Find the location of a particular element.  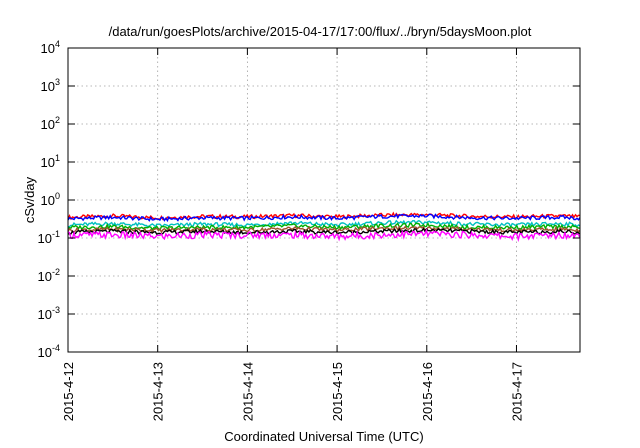

series-layer is located at coordinates (324, 227).